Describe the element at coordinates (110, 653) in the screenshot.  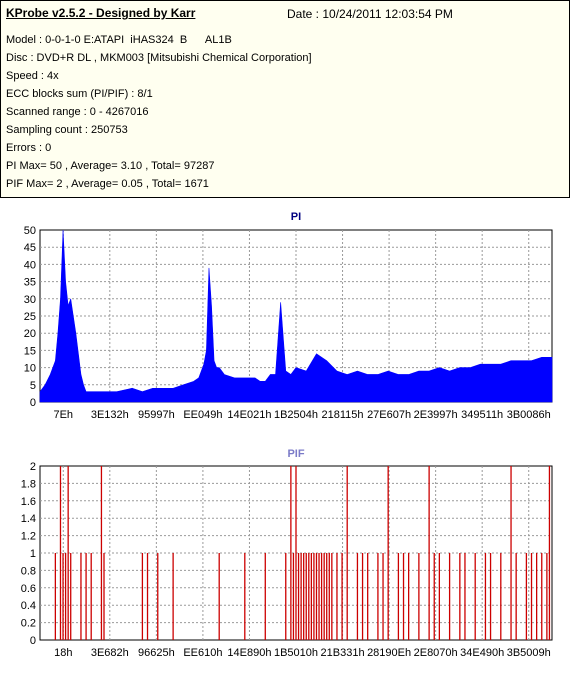
I see `x-tick-label: 3E682h` at that location.